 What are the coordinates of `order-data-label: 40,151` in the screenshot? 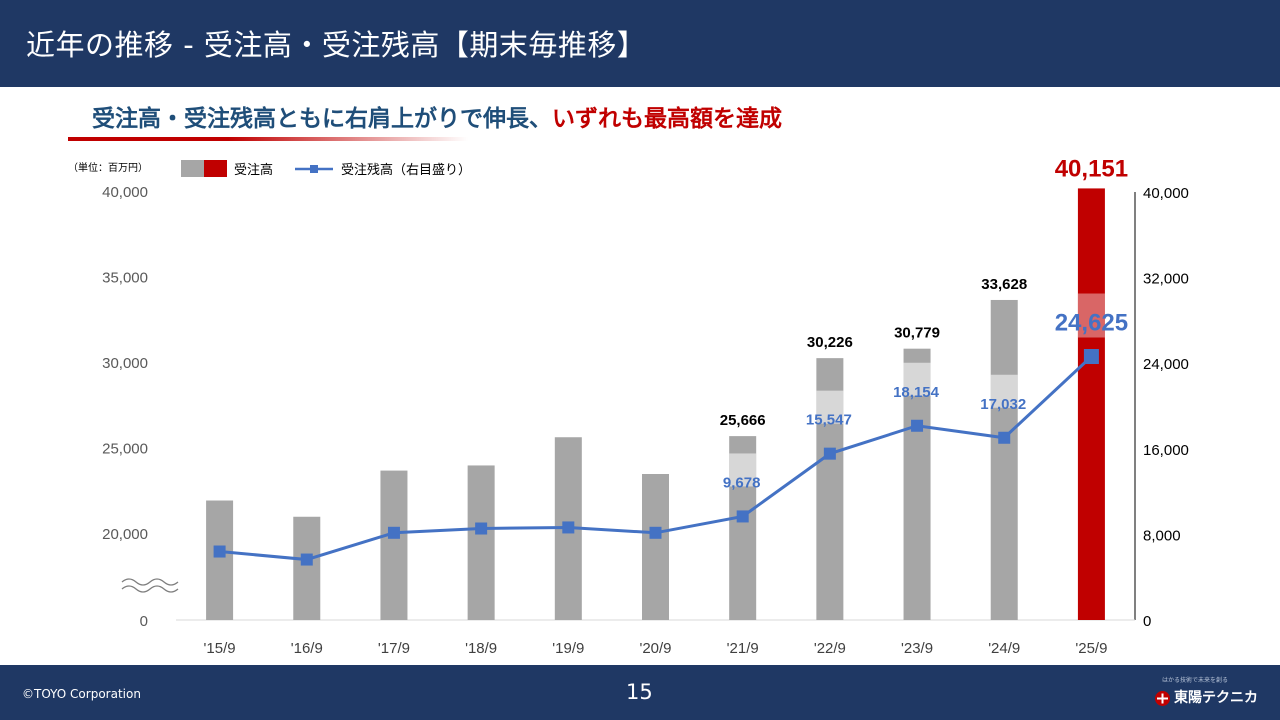 It's located at (1091, 168).